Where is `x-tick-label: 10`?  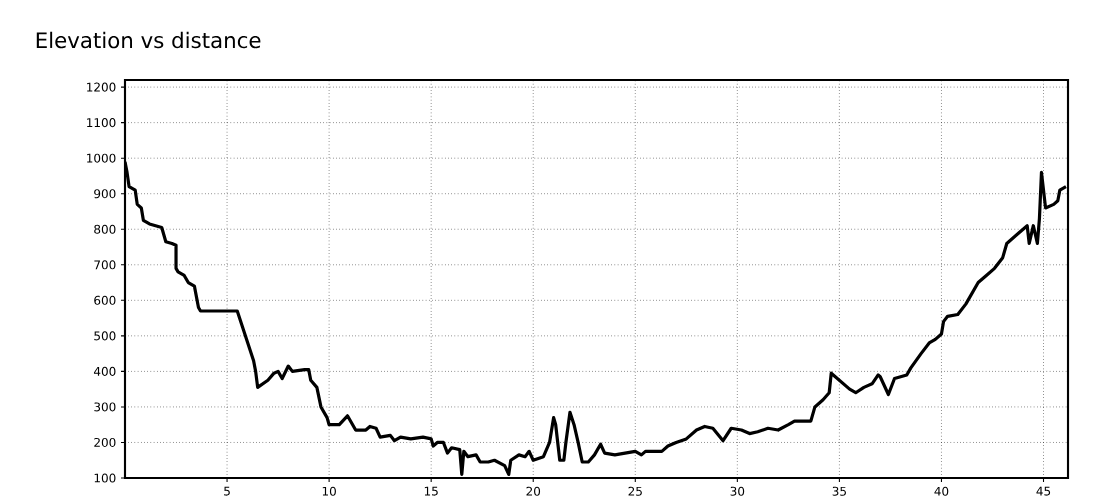
x-tick-label: 10 is located at coordinates (329, 491).